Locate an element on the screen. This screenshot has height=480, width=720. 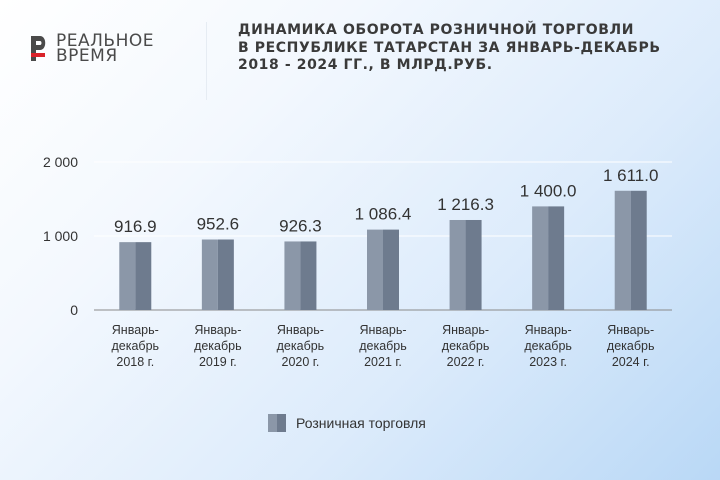
x-tick-label: 2018 г. is located at coordinates (135, 362).